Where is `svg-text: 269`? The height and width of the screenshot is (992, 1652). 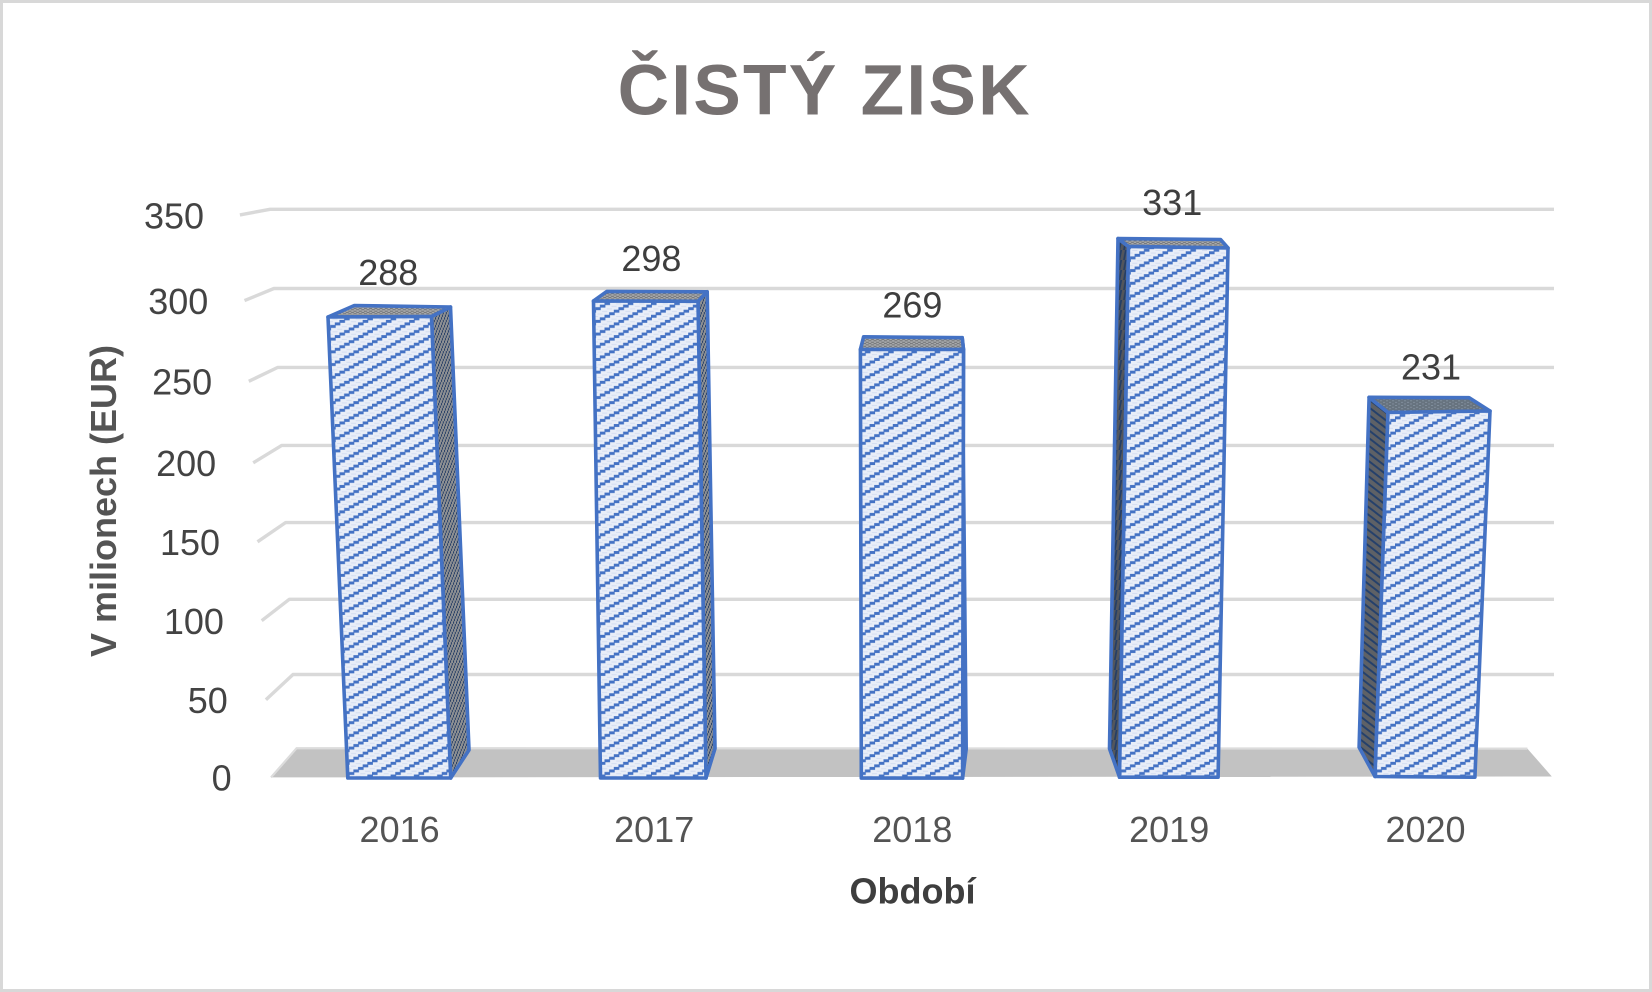 svg-text: 269 is located at coordinates (912, 305).